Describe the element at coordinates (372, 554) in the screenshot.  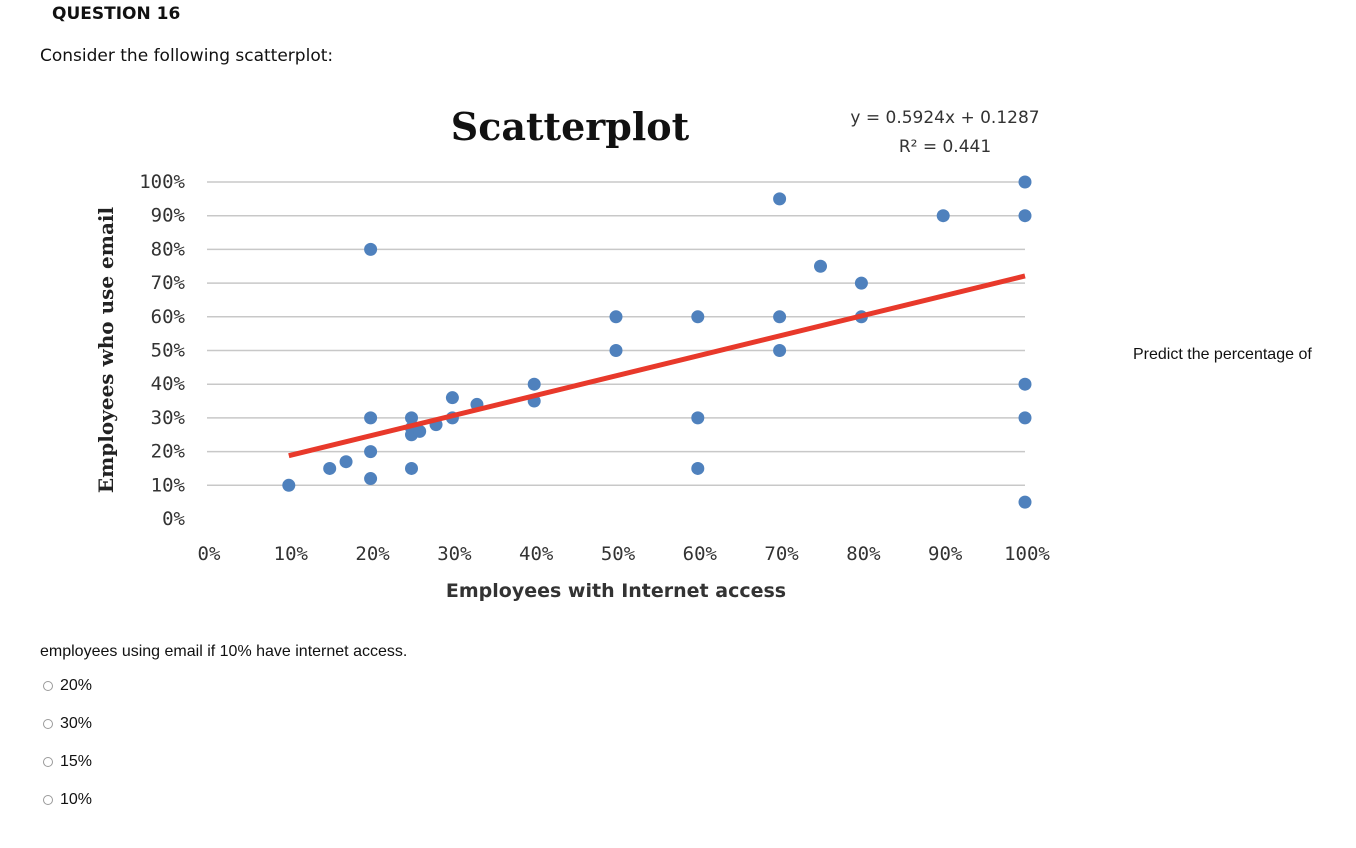
I see `x-tick-label: 20%` at that location.